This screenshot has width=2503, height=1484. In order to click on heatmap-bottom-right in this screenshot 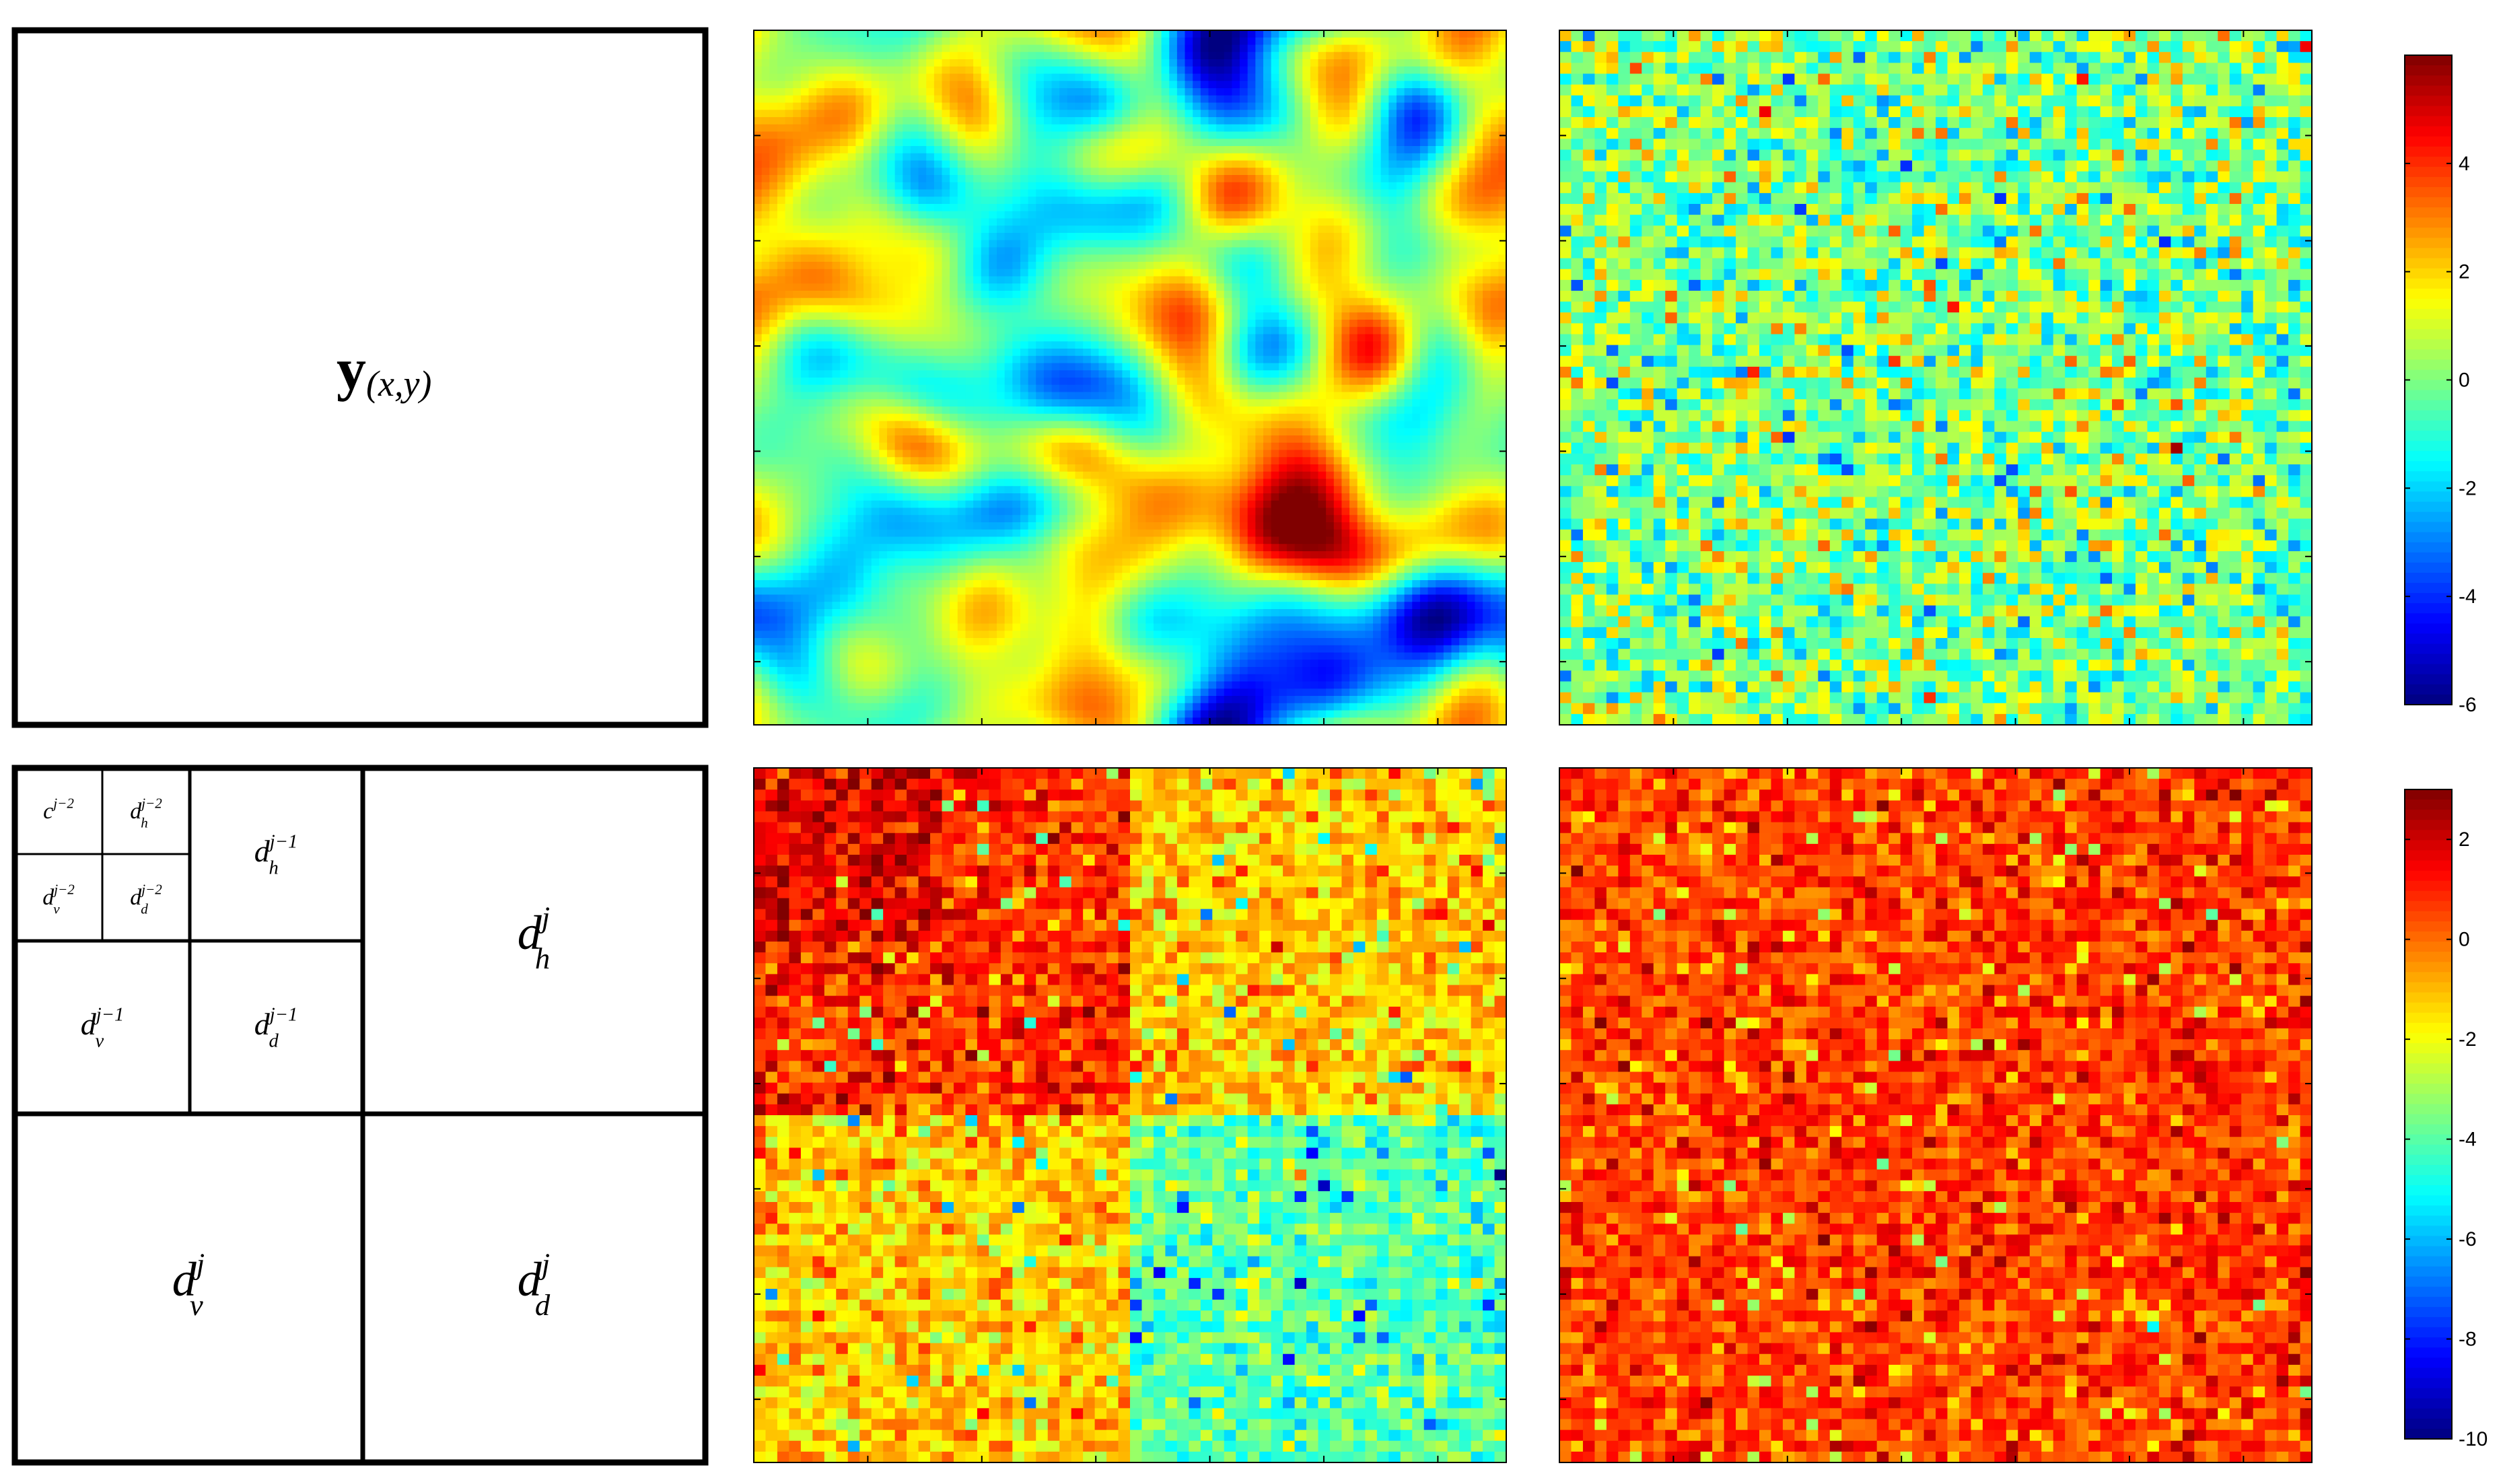, I will do `click(1936, 1115)`.